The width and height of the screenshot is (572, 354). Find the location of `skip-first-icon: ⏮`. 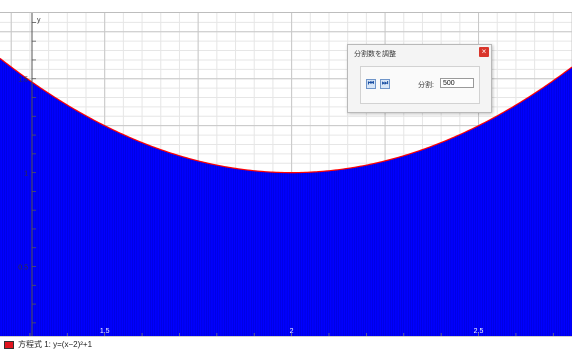

skip-first-icon: ⏮ is located at coordinates (371, 83).